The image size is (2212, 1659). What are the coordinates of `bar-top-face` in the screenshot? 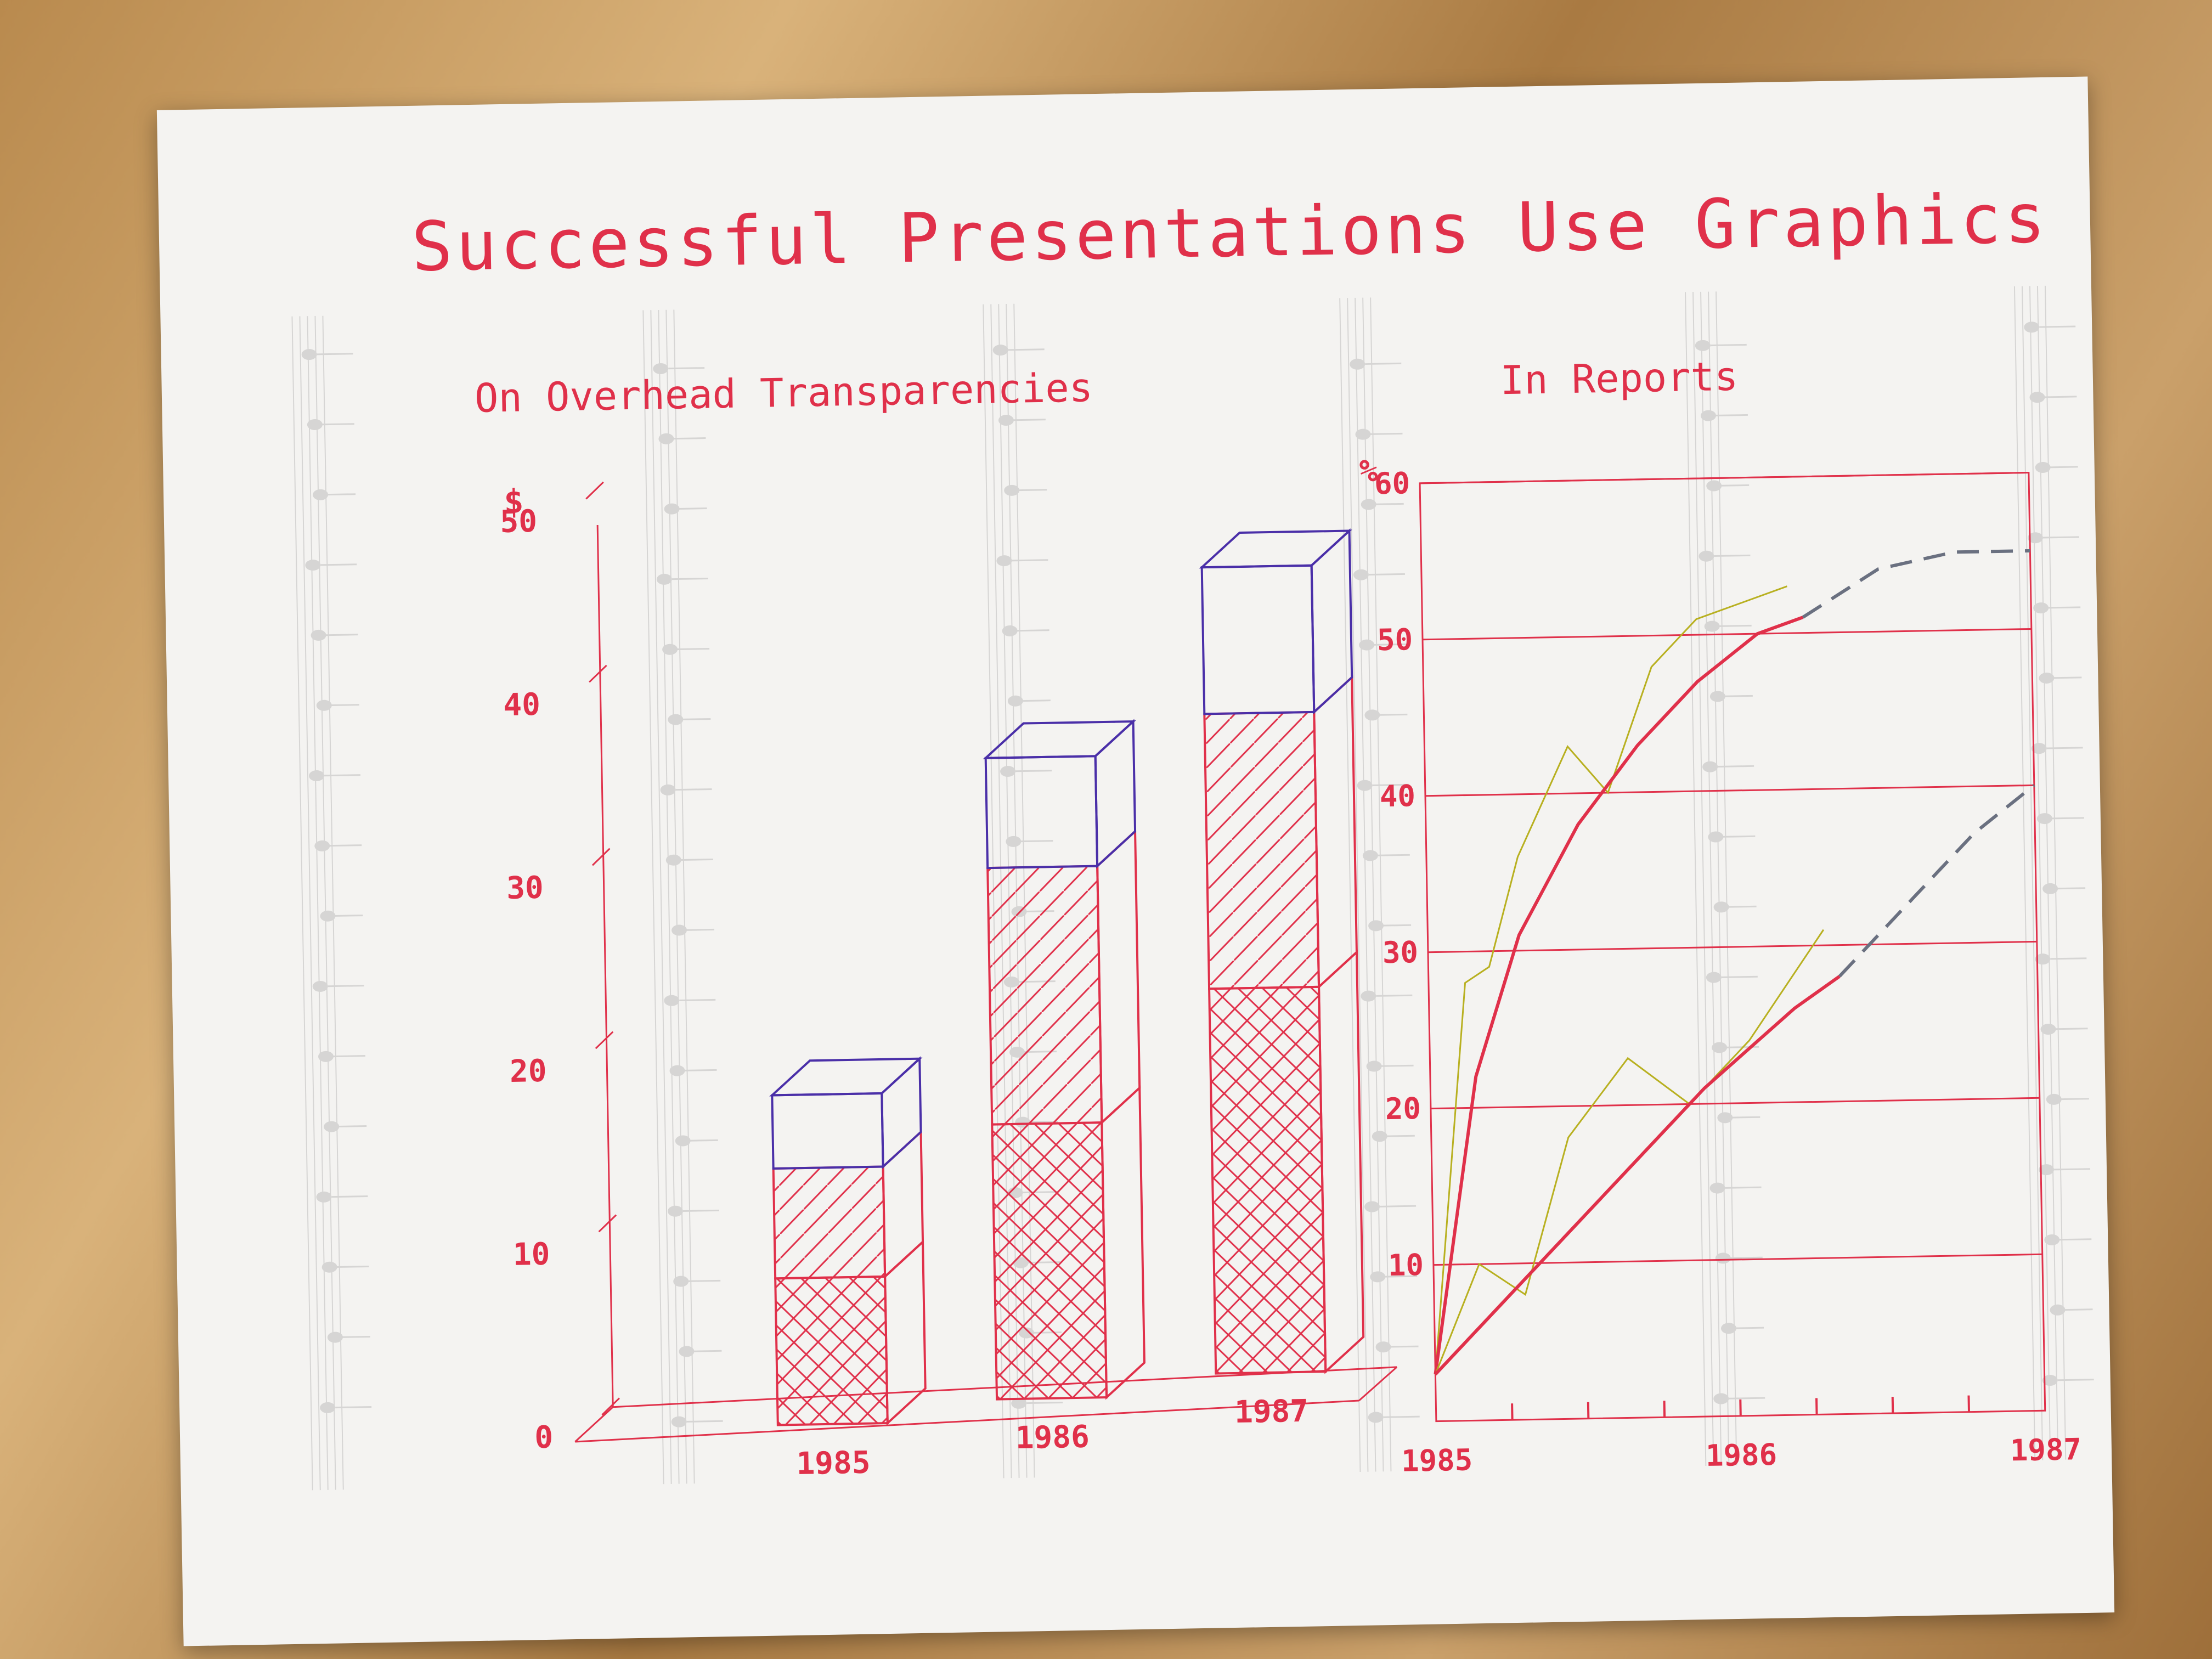 It's located at (1059, 739).